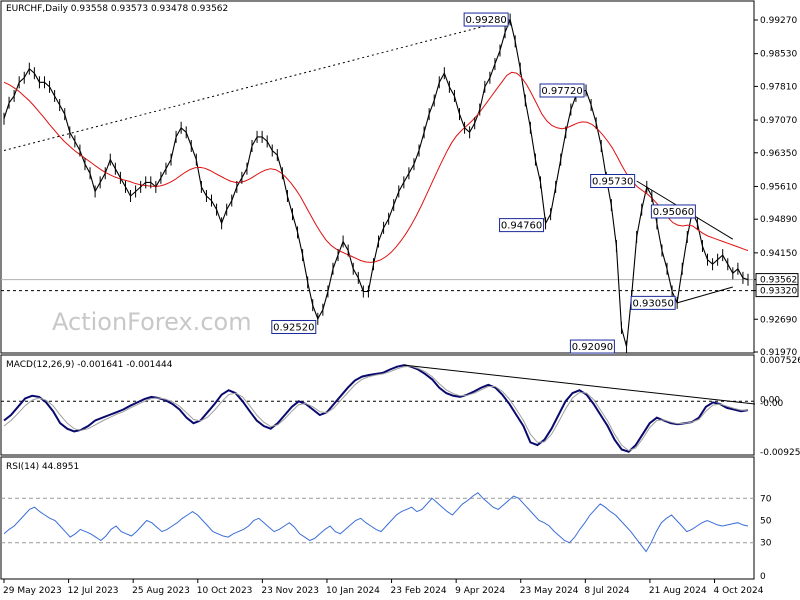 The image size is (800, 600). I want to click on annotation-0.92090: 0.92090, so click(592, 346).